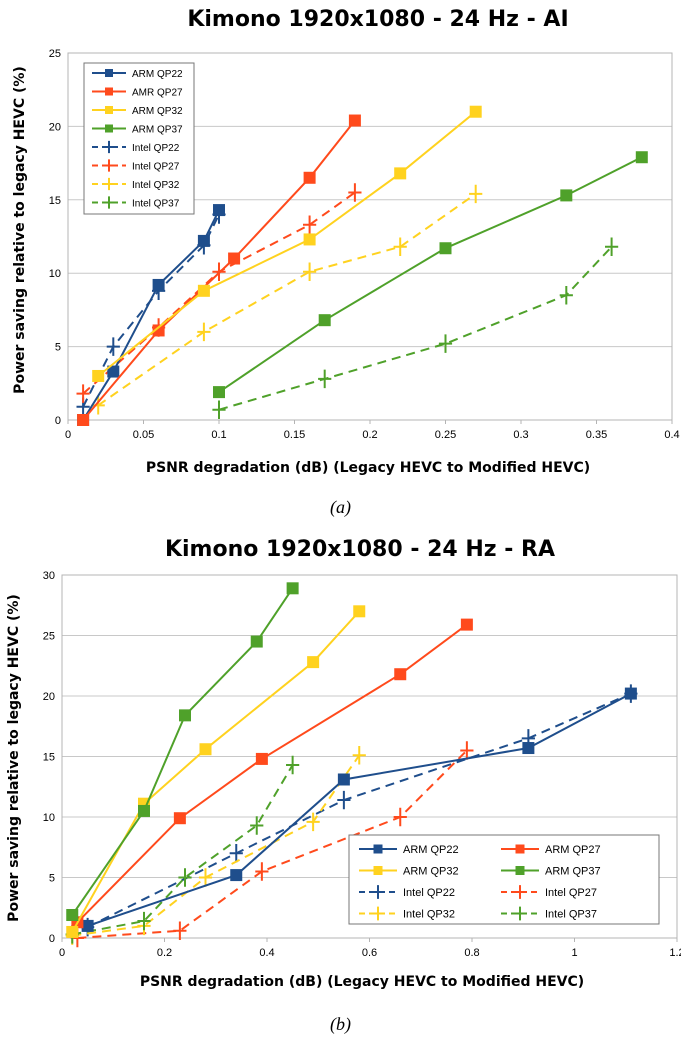 Image resolution: width=681 pixels, height=1042 pixels. I want to click on chart-a-ytick-label: 25, so click(55, 54).